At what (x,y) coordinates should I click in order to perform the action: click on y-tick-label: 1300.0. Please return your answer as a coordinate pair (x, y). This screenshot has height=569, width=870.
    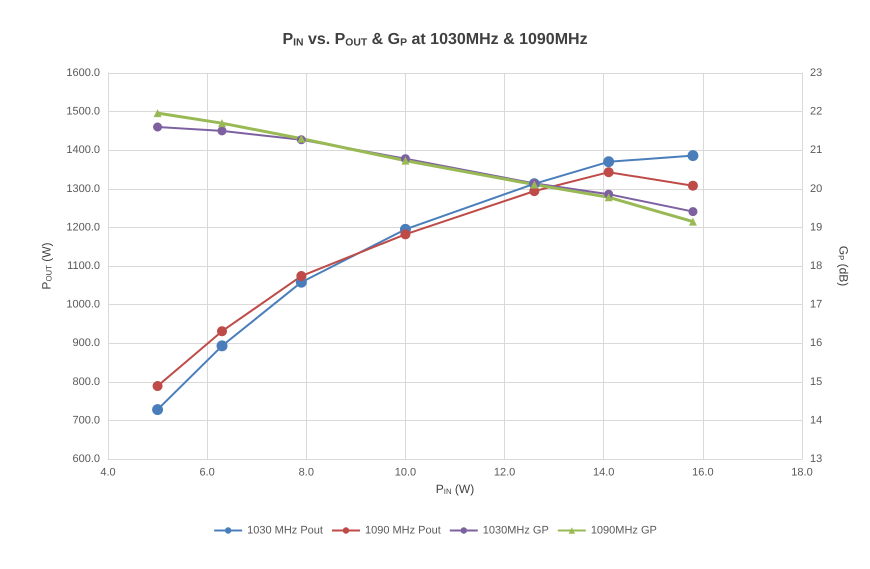
    Looking at the image, I should click on (83, 188).